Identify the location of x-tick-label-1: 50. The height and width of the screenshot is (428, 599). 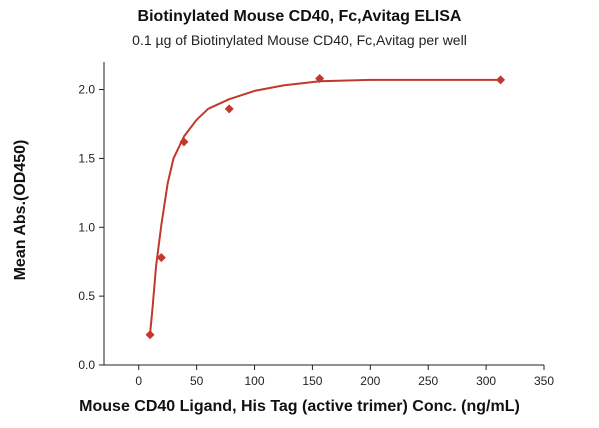
(197, 381).